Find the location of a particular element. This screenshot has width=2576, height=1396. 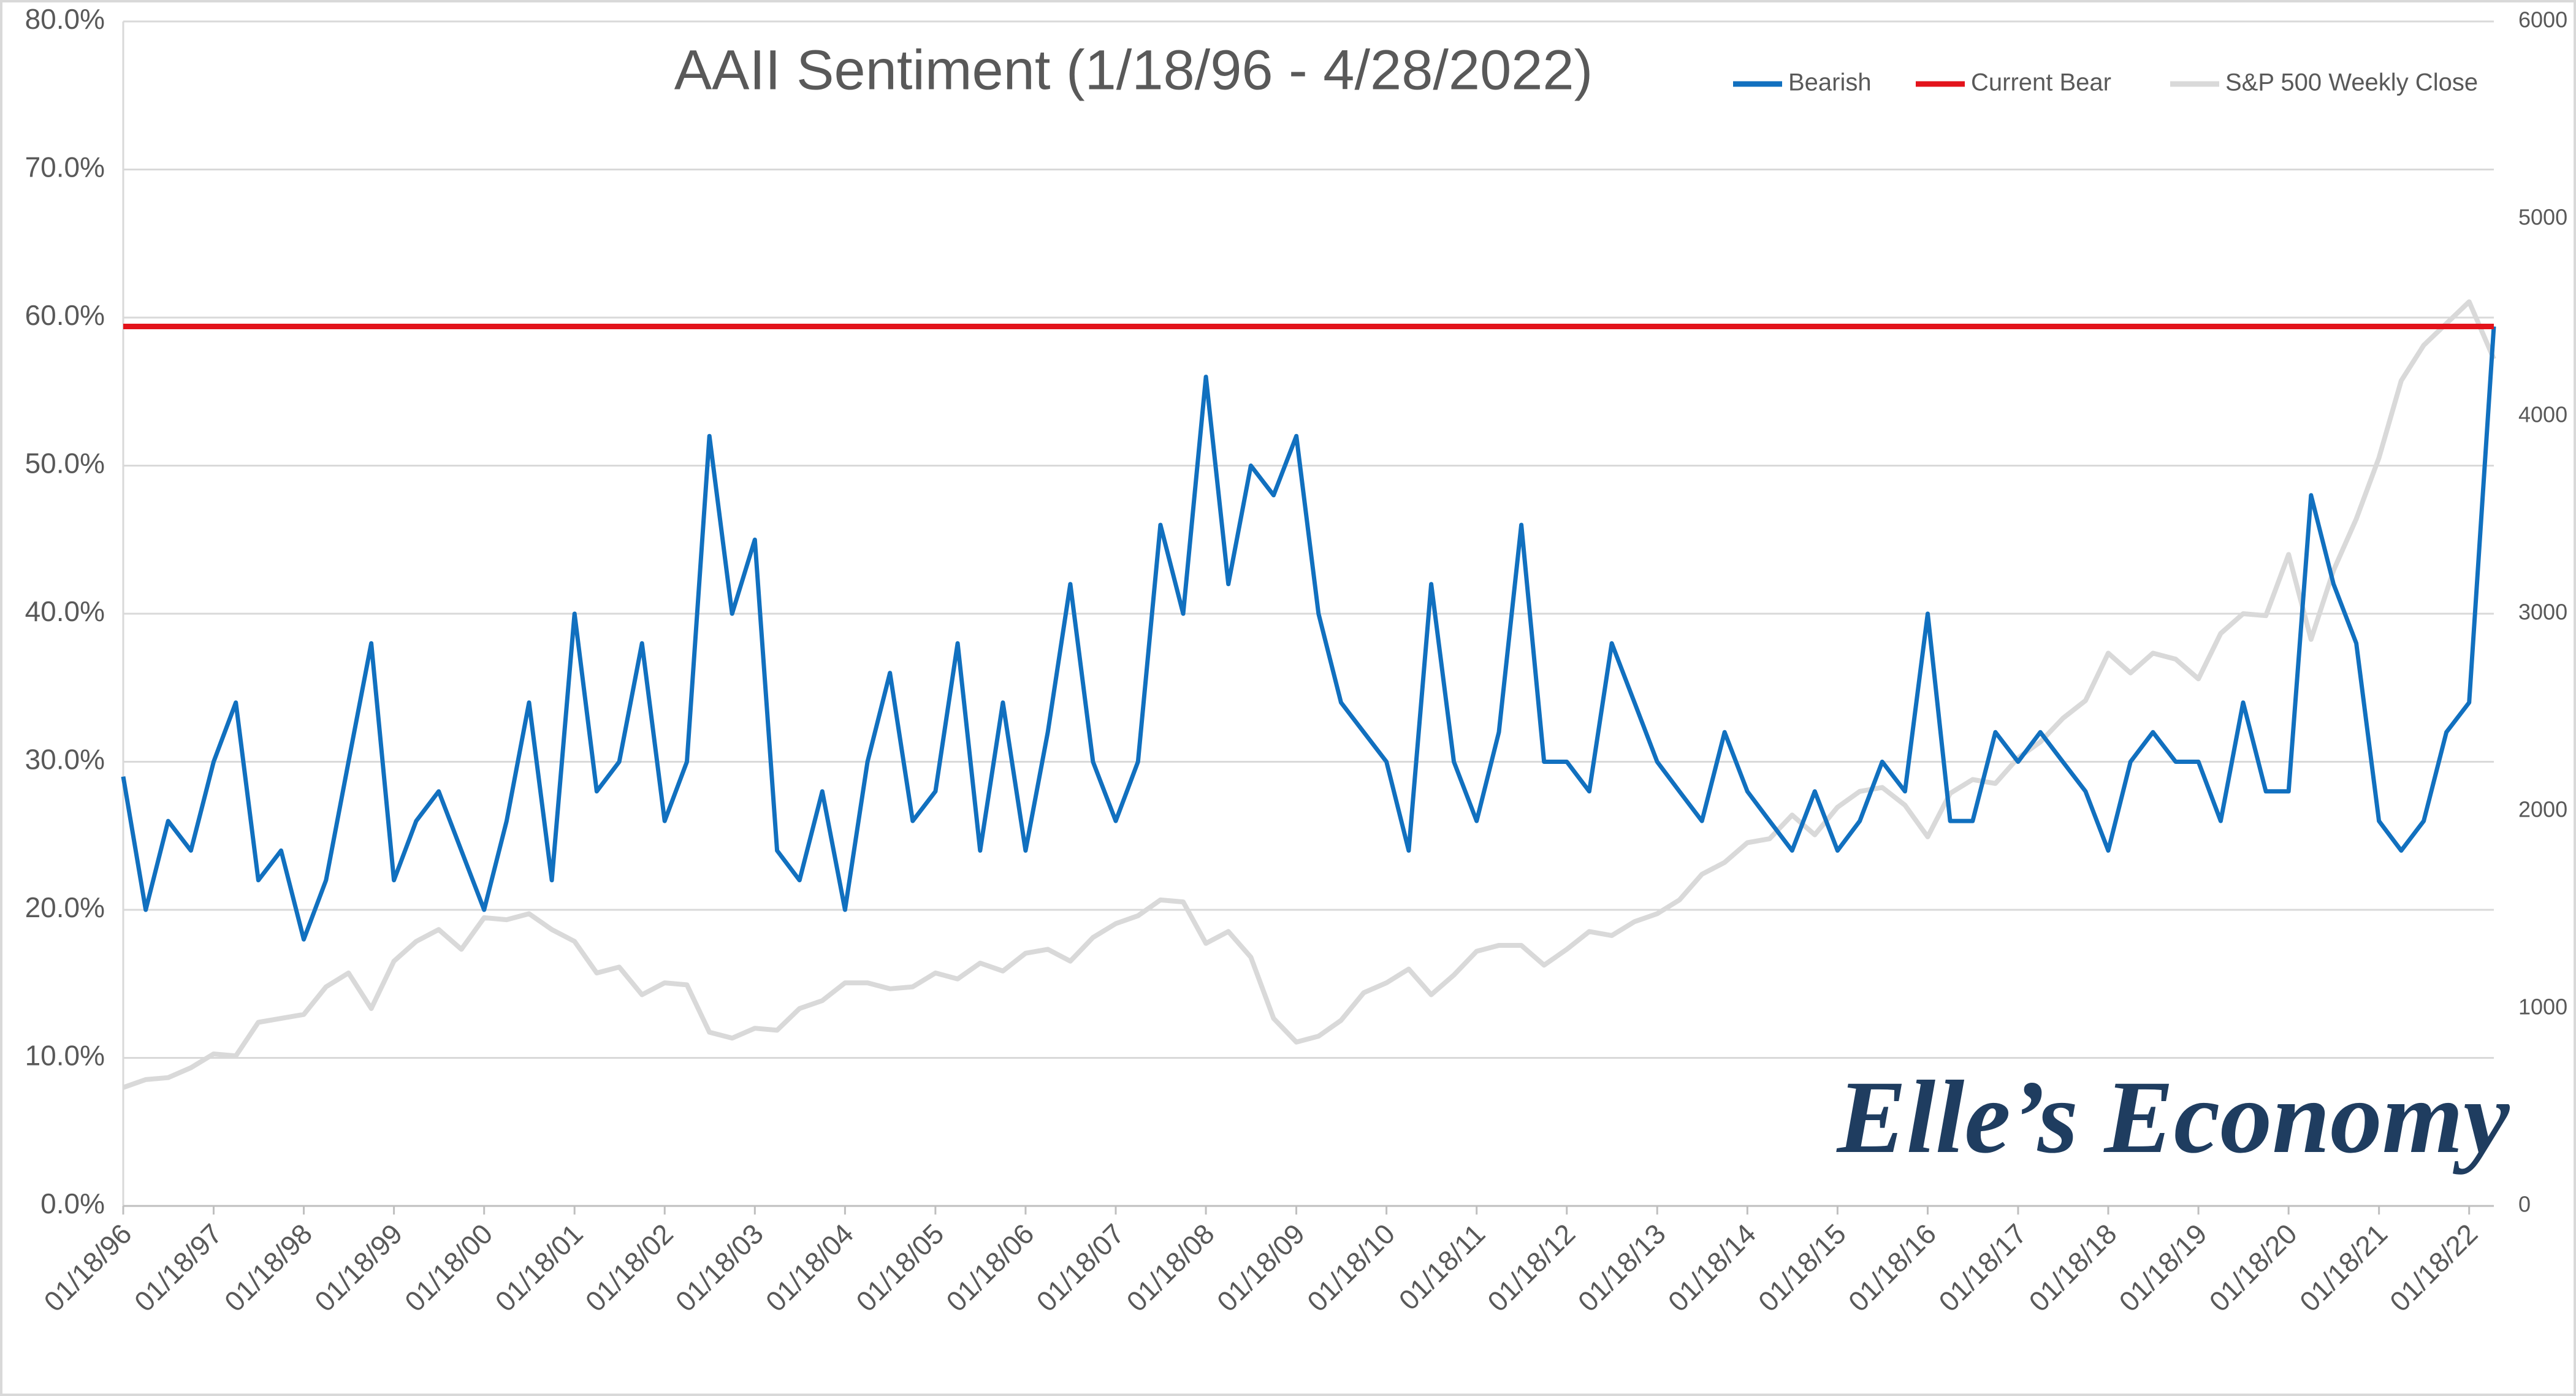

y-tick-label: 0.0% is located at coordinates (72, 1203).